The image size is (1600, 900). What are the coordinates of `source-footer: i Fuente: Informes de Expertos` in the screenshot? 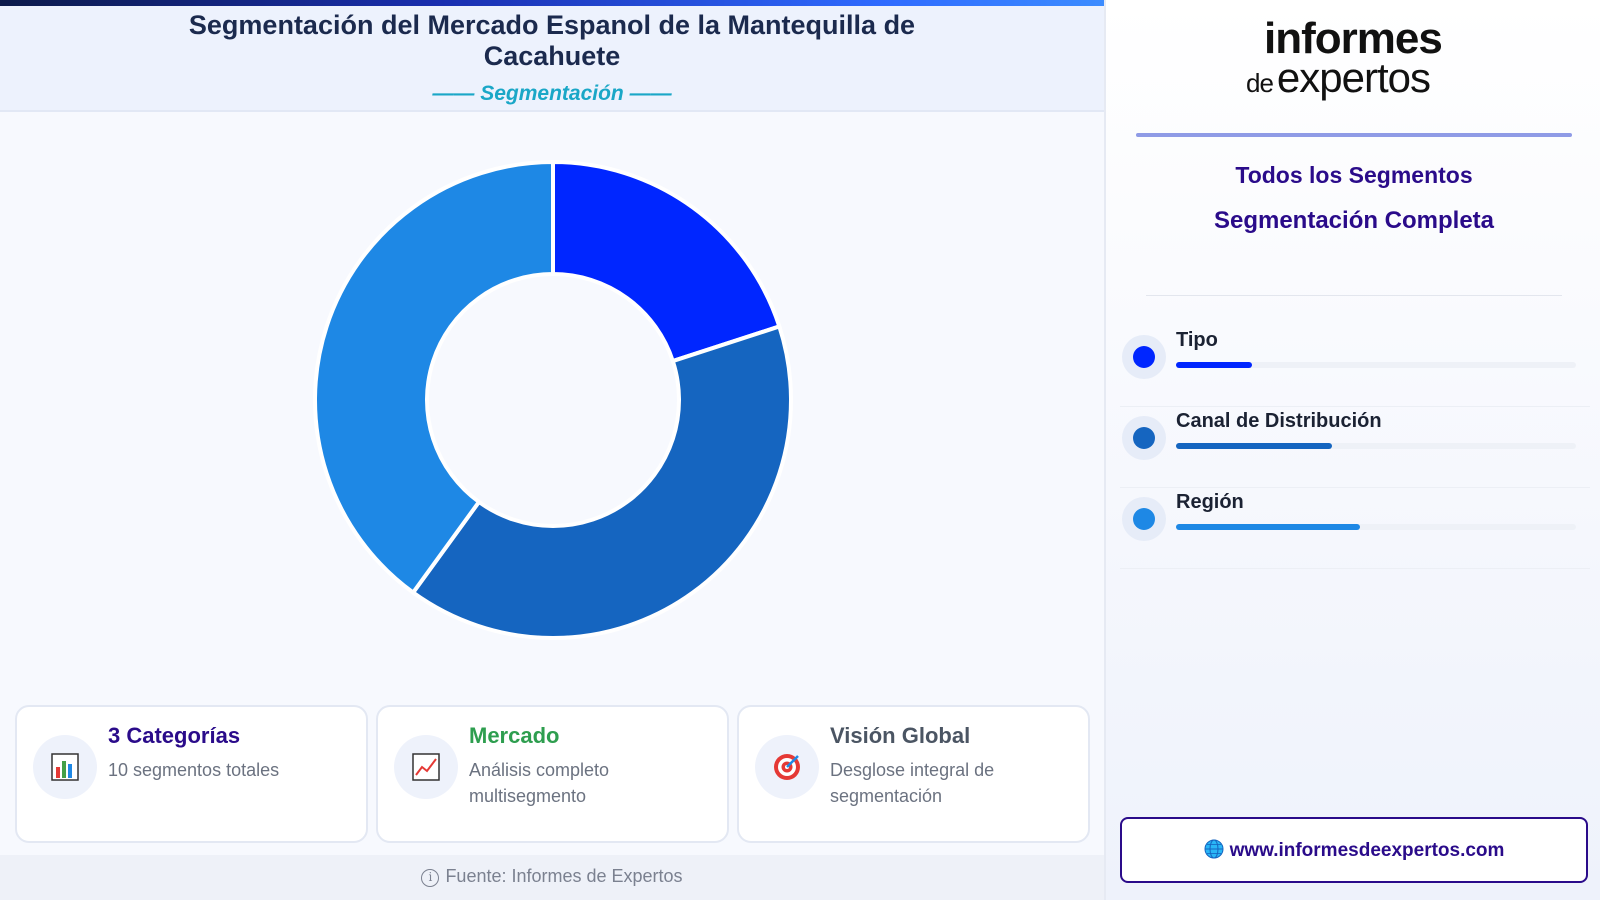 It's located at (552, 877).